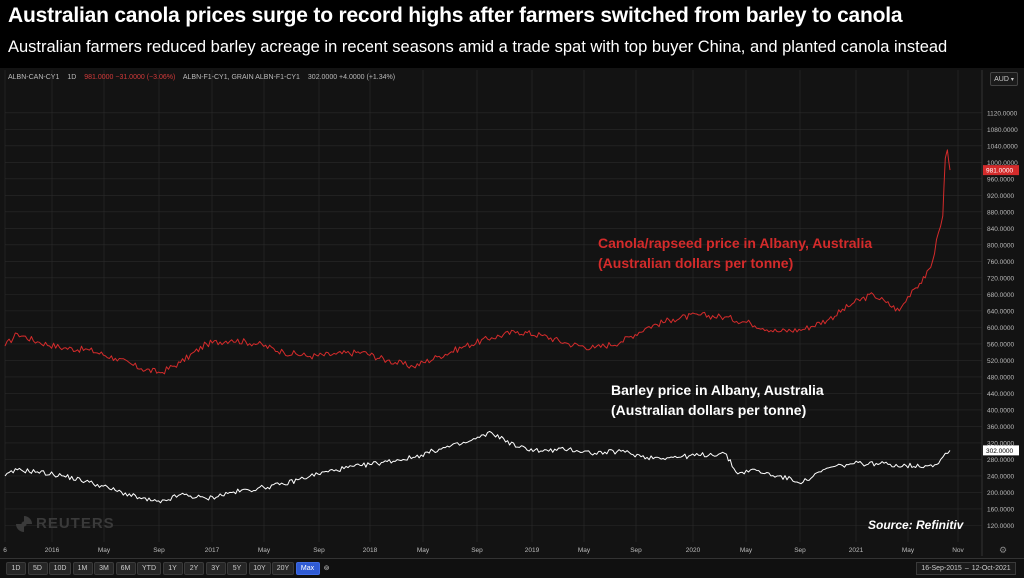  I want to click on x-tick-label: 2017, so click(212, 550).